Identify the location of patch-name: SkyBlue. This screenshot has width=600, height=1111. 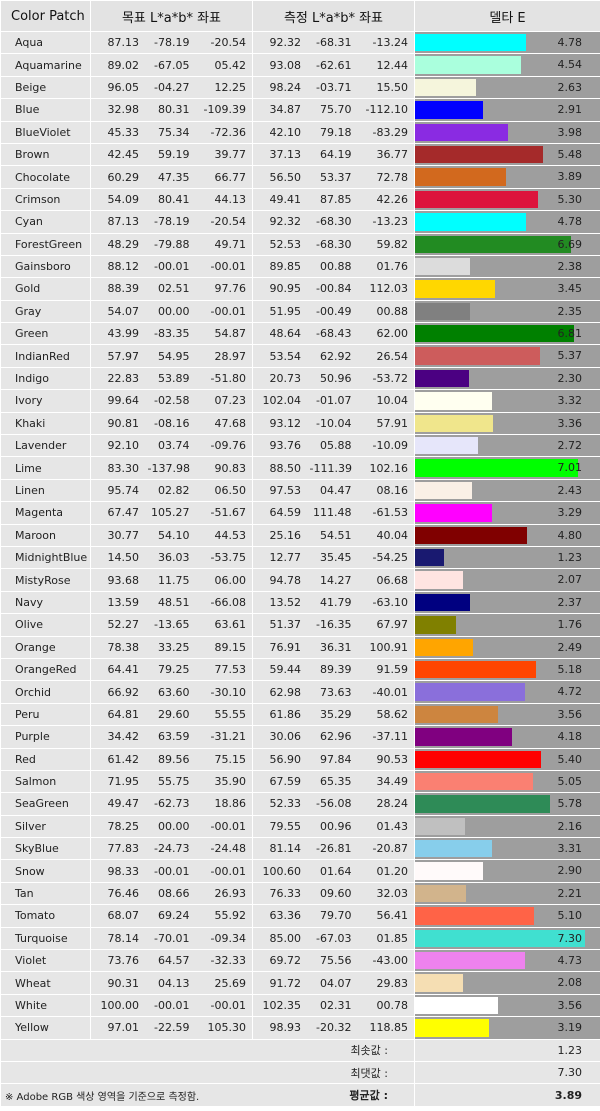
(45, 849).